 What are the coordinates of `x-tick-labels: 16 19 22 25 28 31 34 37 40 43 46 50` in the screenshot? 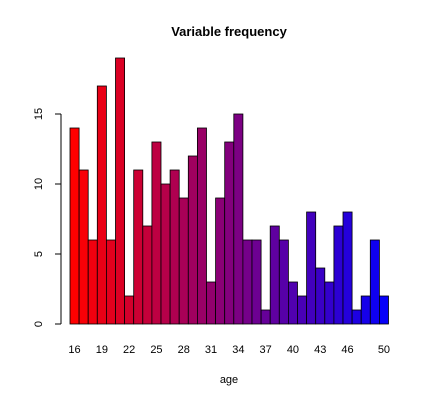 It's located at (229, 350).